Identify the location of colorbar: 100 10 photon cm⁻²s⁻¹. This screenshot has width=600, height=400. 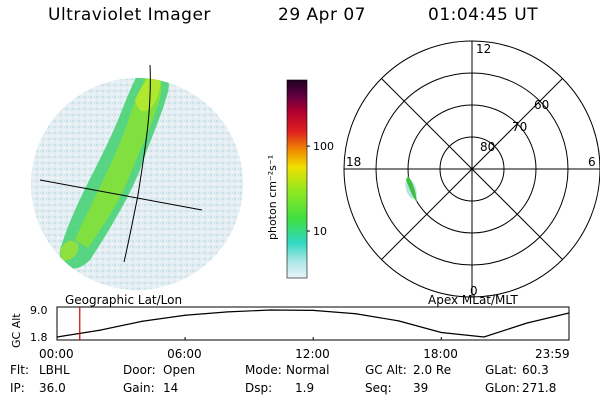
(300, 179).